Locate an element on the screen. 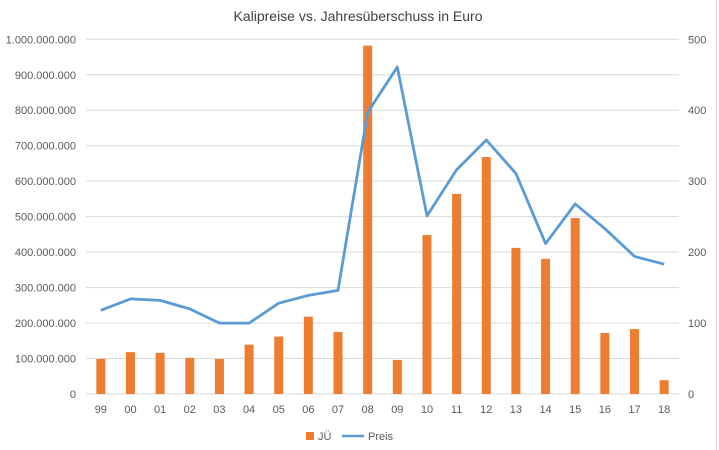  y-left-tick-label: 600.000.000 is located at coordinates (45, 182).